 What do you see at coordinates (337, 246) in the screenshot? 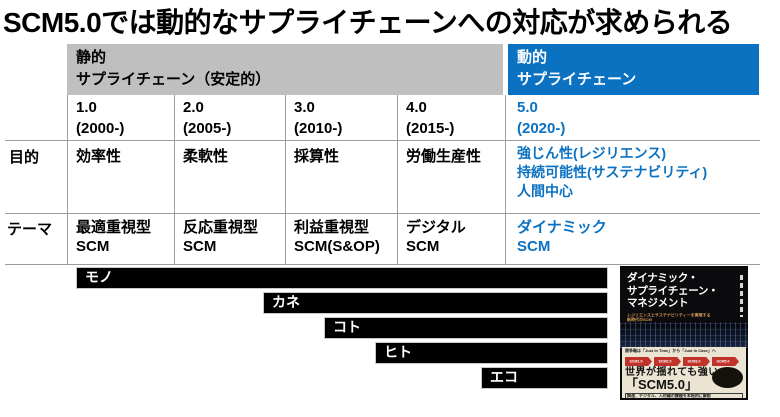
I see `theme-line: SCM(S&OP)` at bounding box center [337, 246].